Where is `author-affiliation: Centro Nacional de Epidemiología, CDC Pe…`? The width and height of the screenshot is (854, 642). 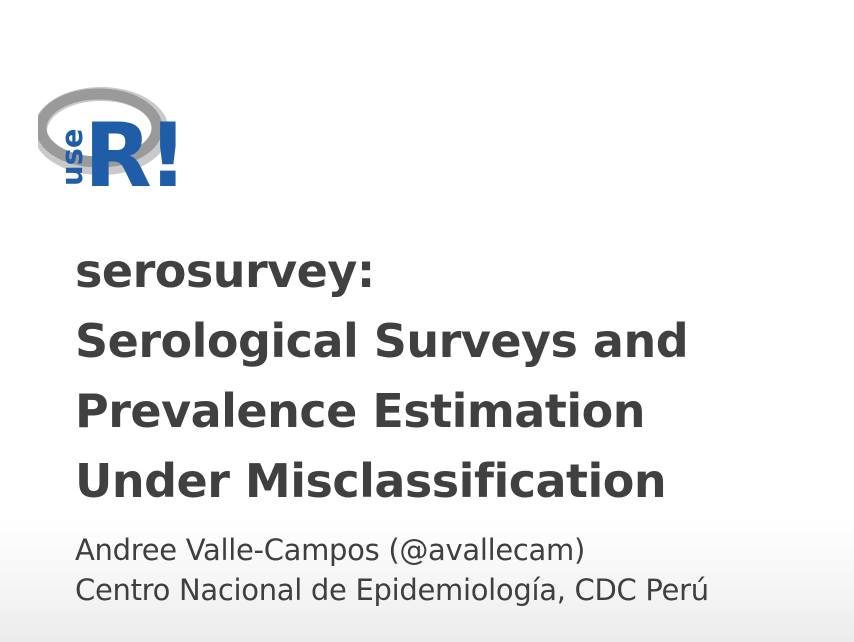 author-affiliation: Centro Nacional de Epidemiología, CDC Pe… is located at coordinates (392, 590).